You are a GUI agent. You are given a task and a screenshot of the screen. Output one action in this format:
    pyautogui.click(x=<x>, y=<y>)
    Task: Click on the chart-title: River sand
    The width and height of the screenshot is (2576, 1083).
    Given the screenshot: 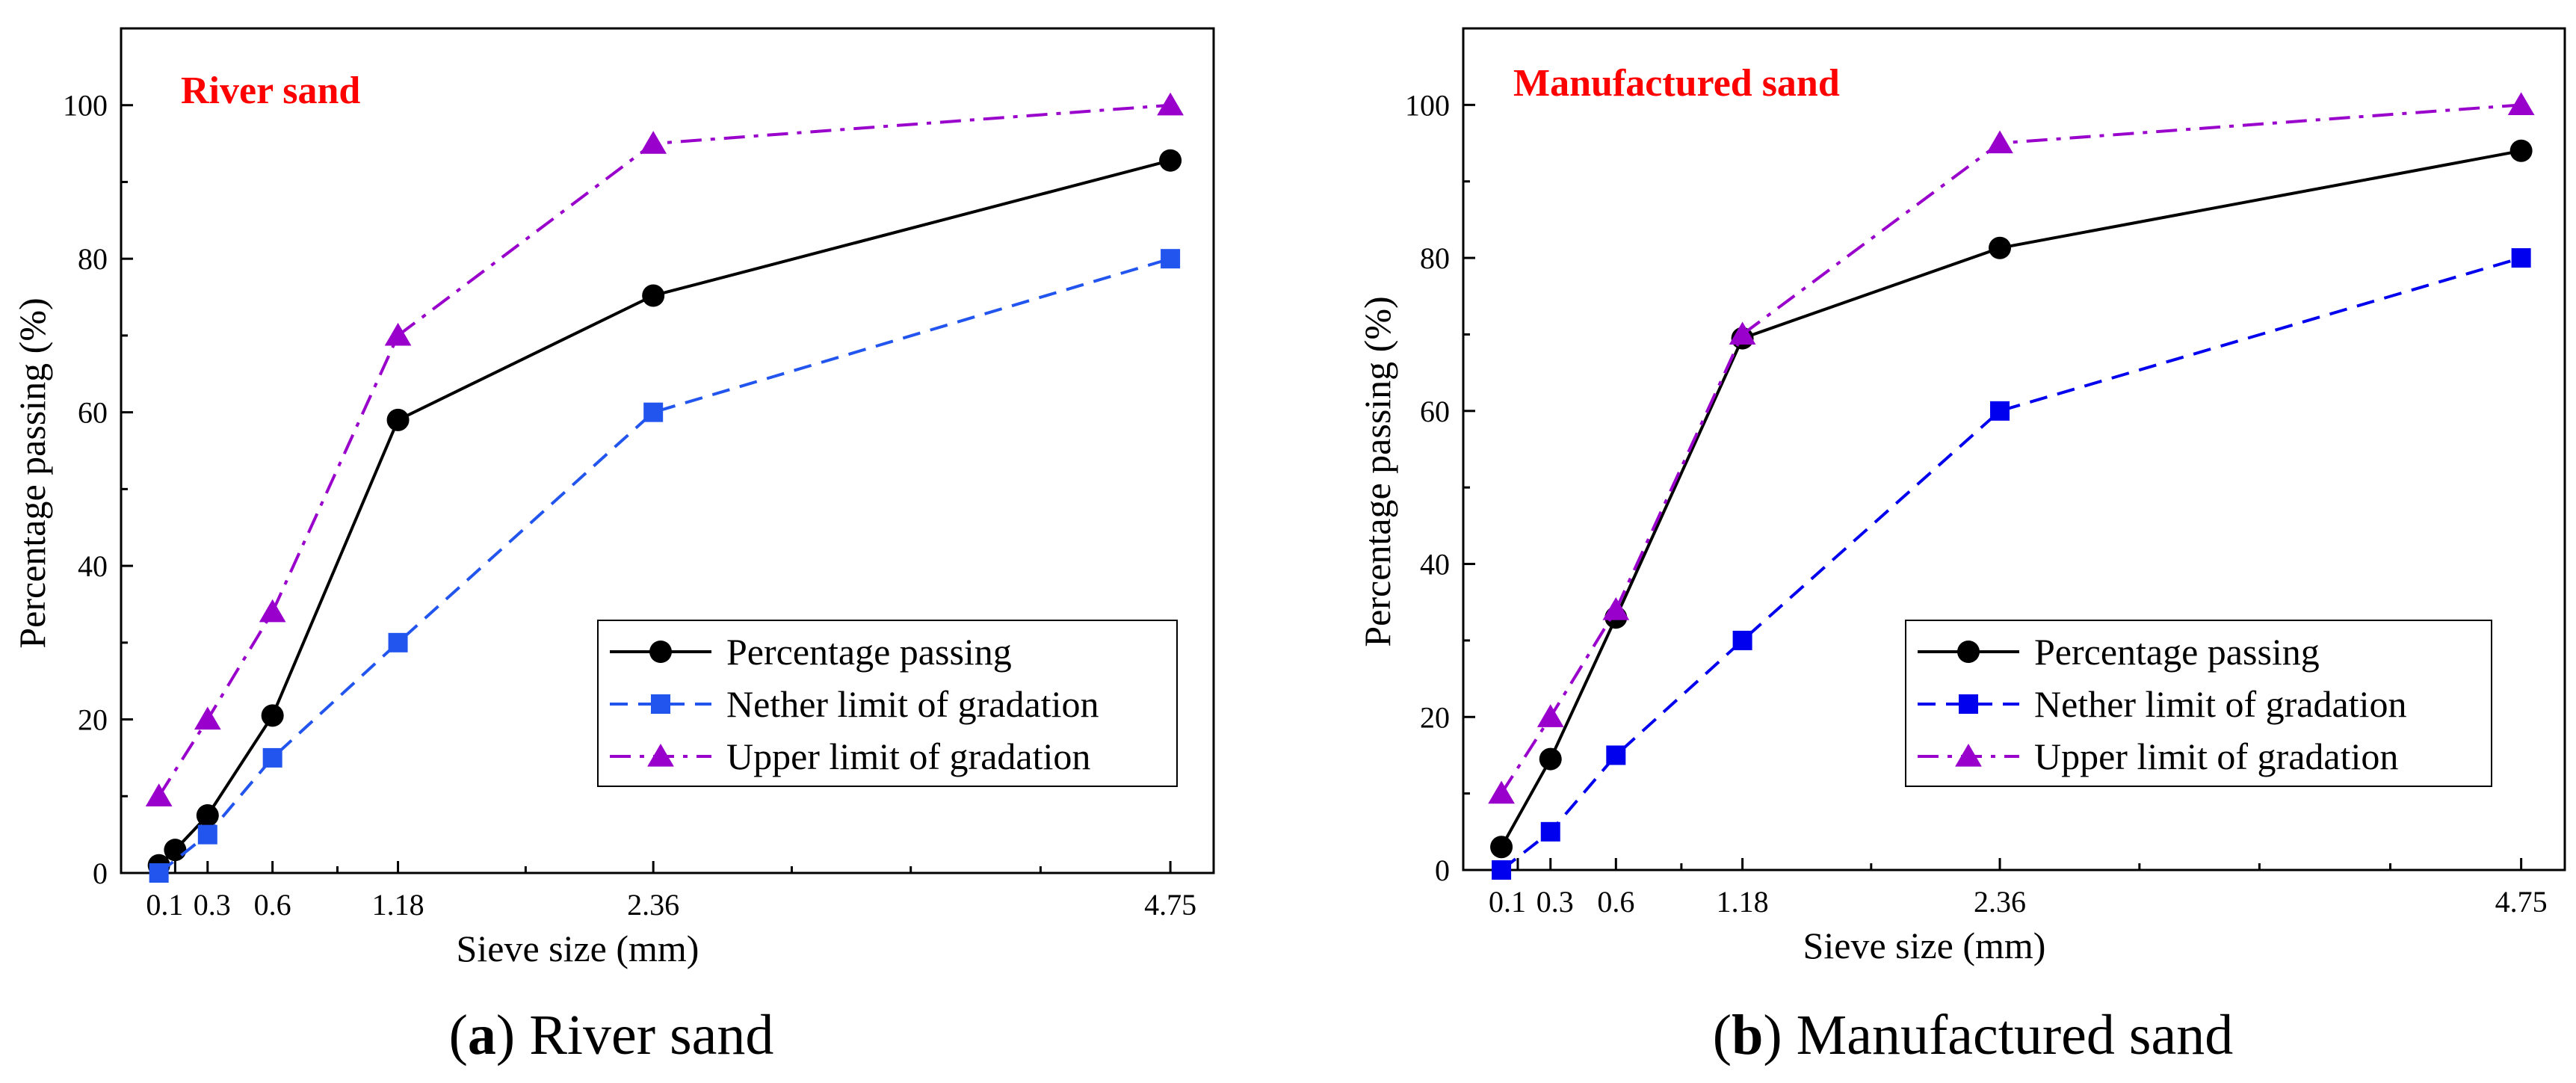 What is the action you would take?
    pyautogui.click(x=271, y=91)
    